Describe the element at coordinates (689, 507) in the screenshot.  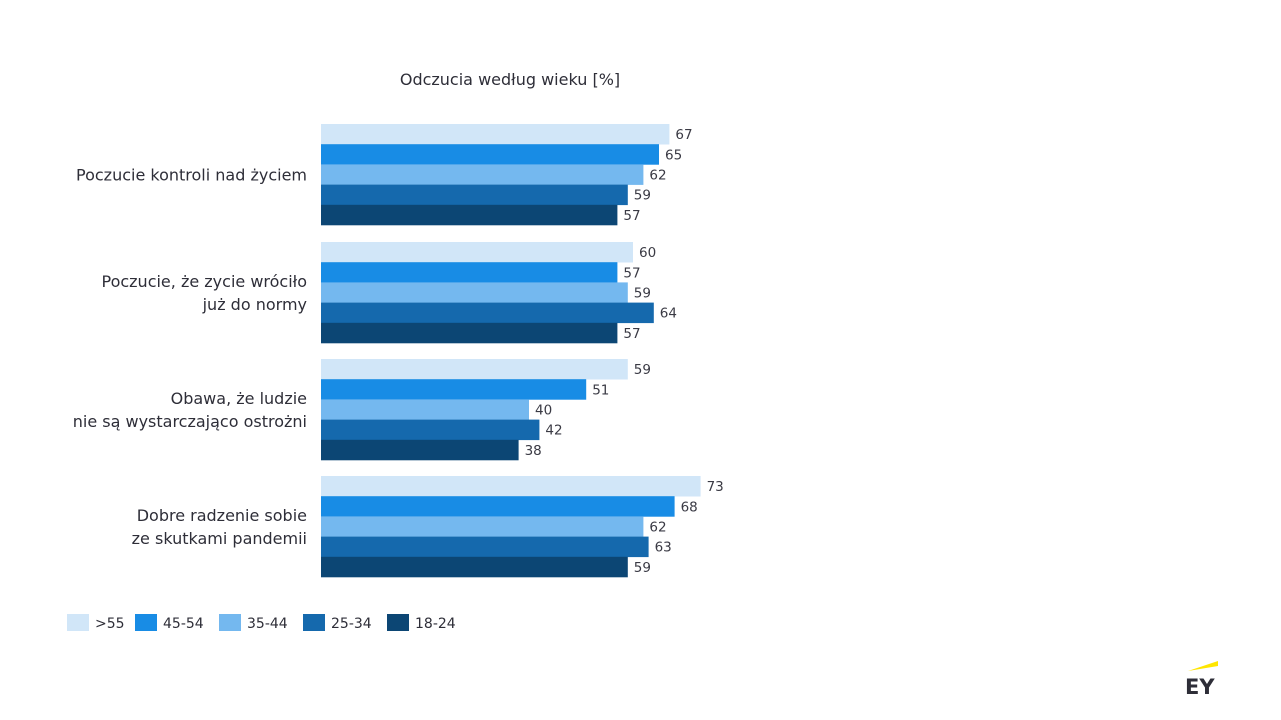
I see `data-label: 68` at that location.